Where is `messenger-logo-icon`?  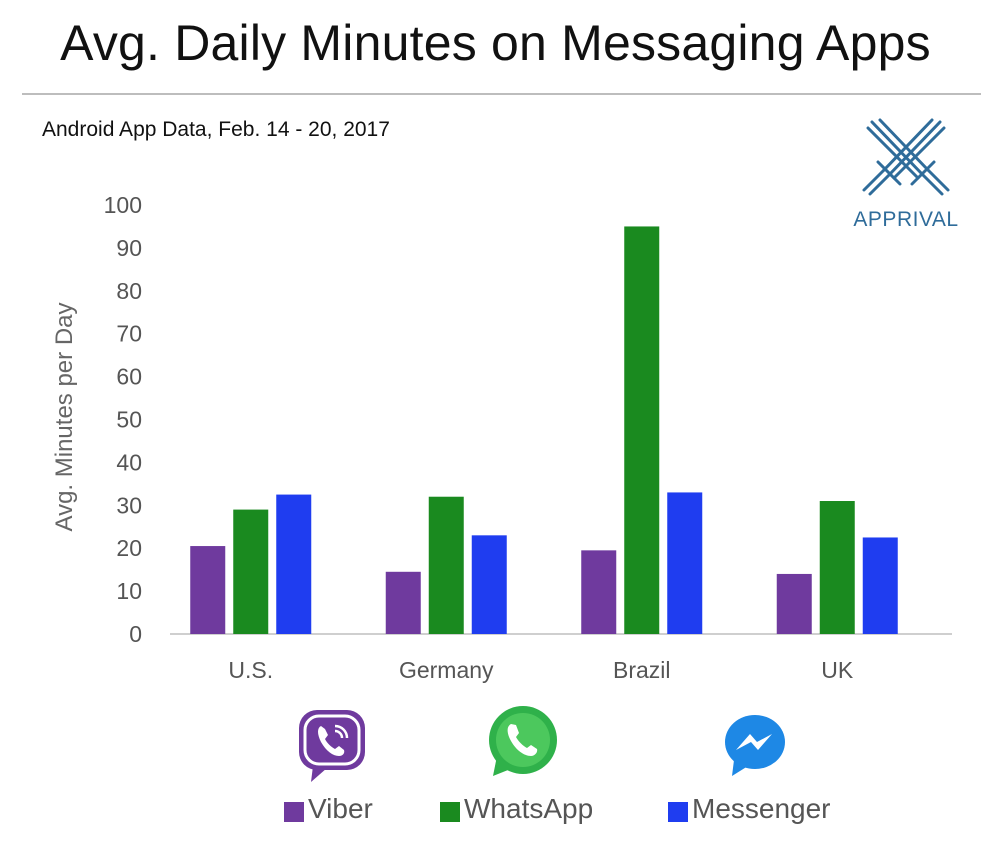
messenger-logo-icon is located at coordinates (755, 745).